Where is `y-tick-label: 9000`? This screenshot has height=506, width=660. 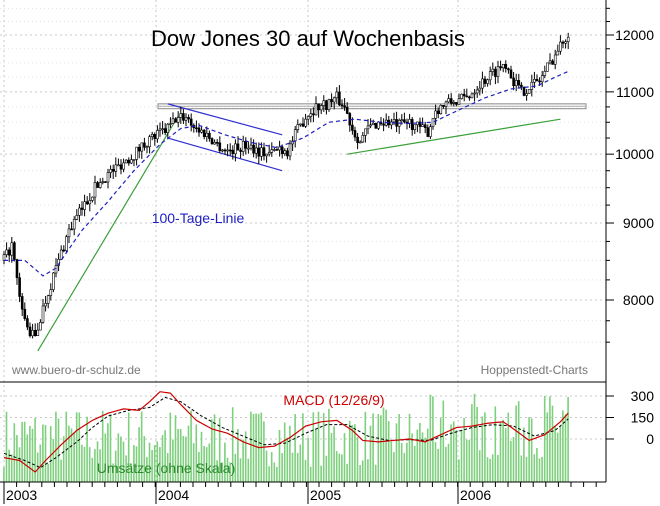
y-tick-label: 9000 is located at coordinates (638, 223).